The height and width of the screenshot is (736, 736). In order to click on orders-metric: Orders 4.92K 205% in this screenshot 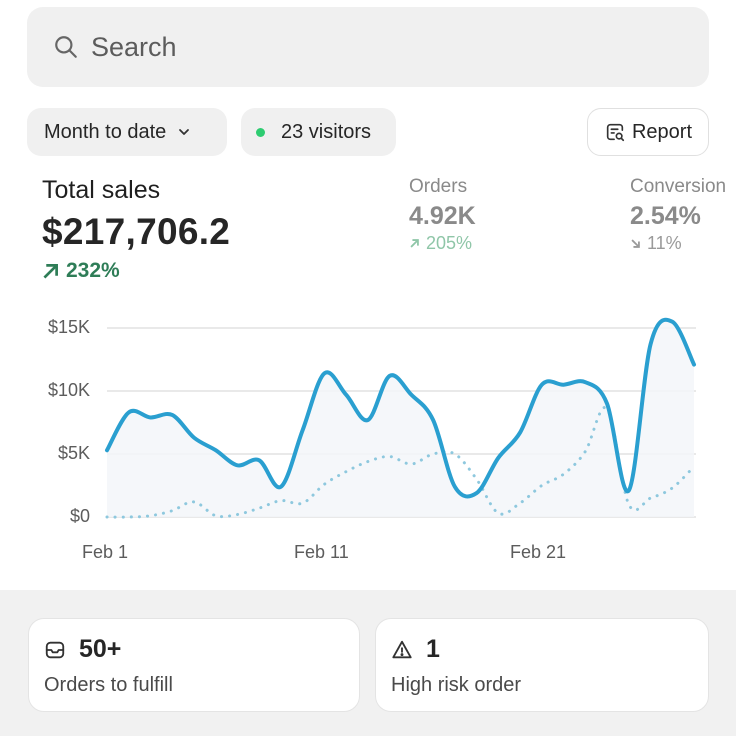, I will do `click(442, 215)`.